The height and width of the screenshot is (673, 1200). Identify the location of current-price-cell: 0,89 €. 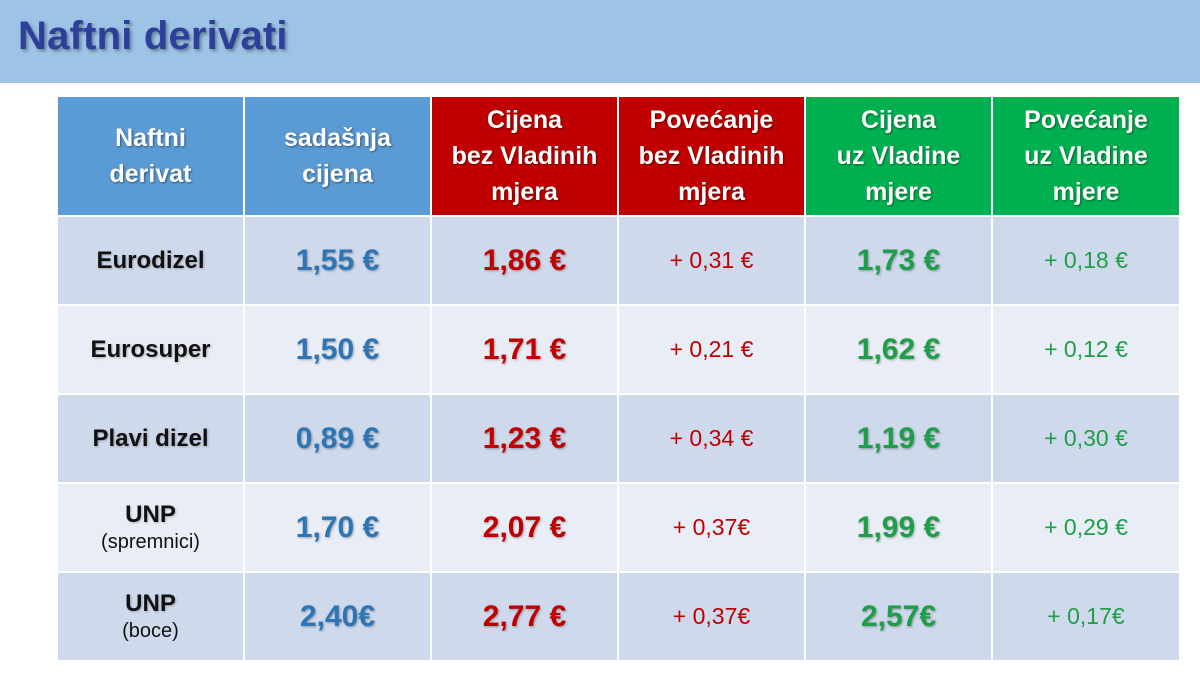
(337, 438).